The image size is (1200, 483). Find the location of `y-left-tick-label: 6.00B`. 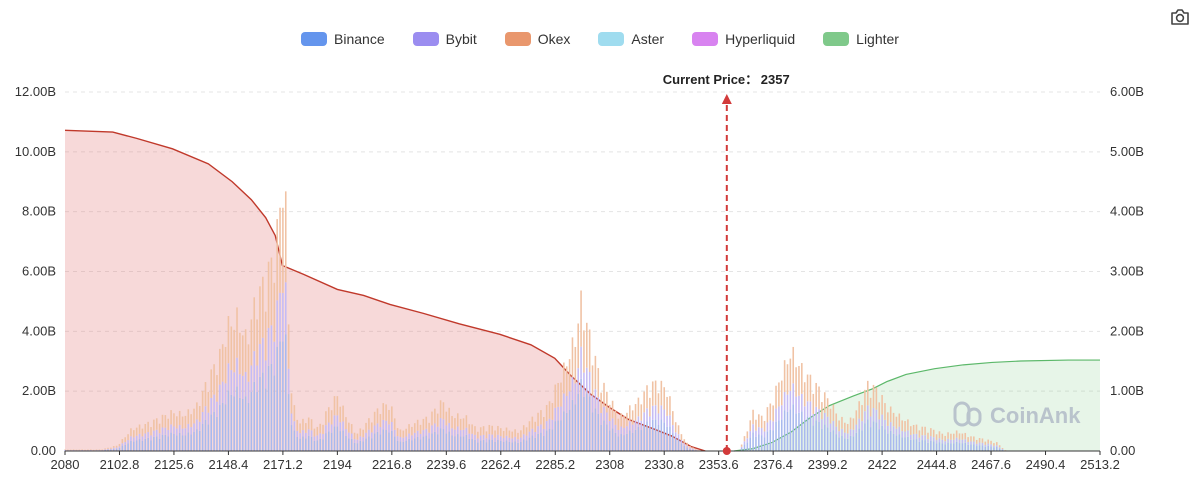

y-left-tick-label: 6.00B is located at coordinates (39, 271).